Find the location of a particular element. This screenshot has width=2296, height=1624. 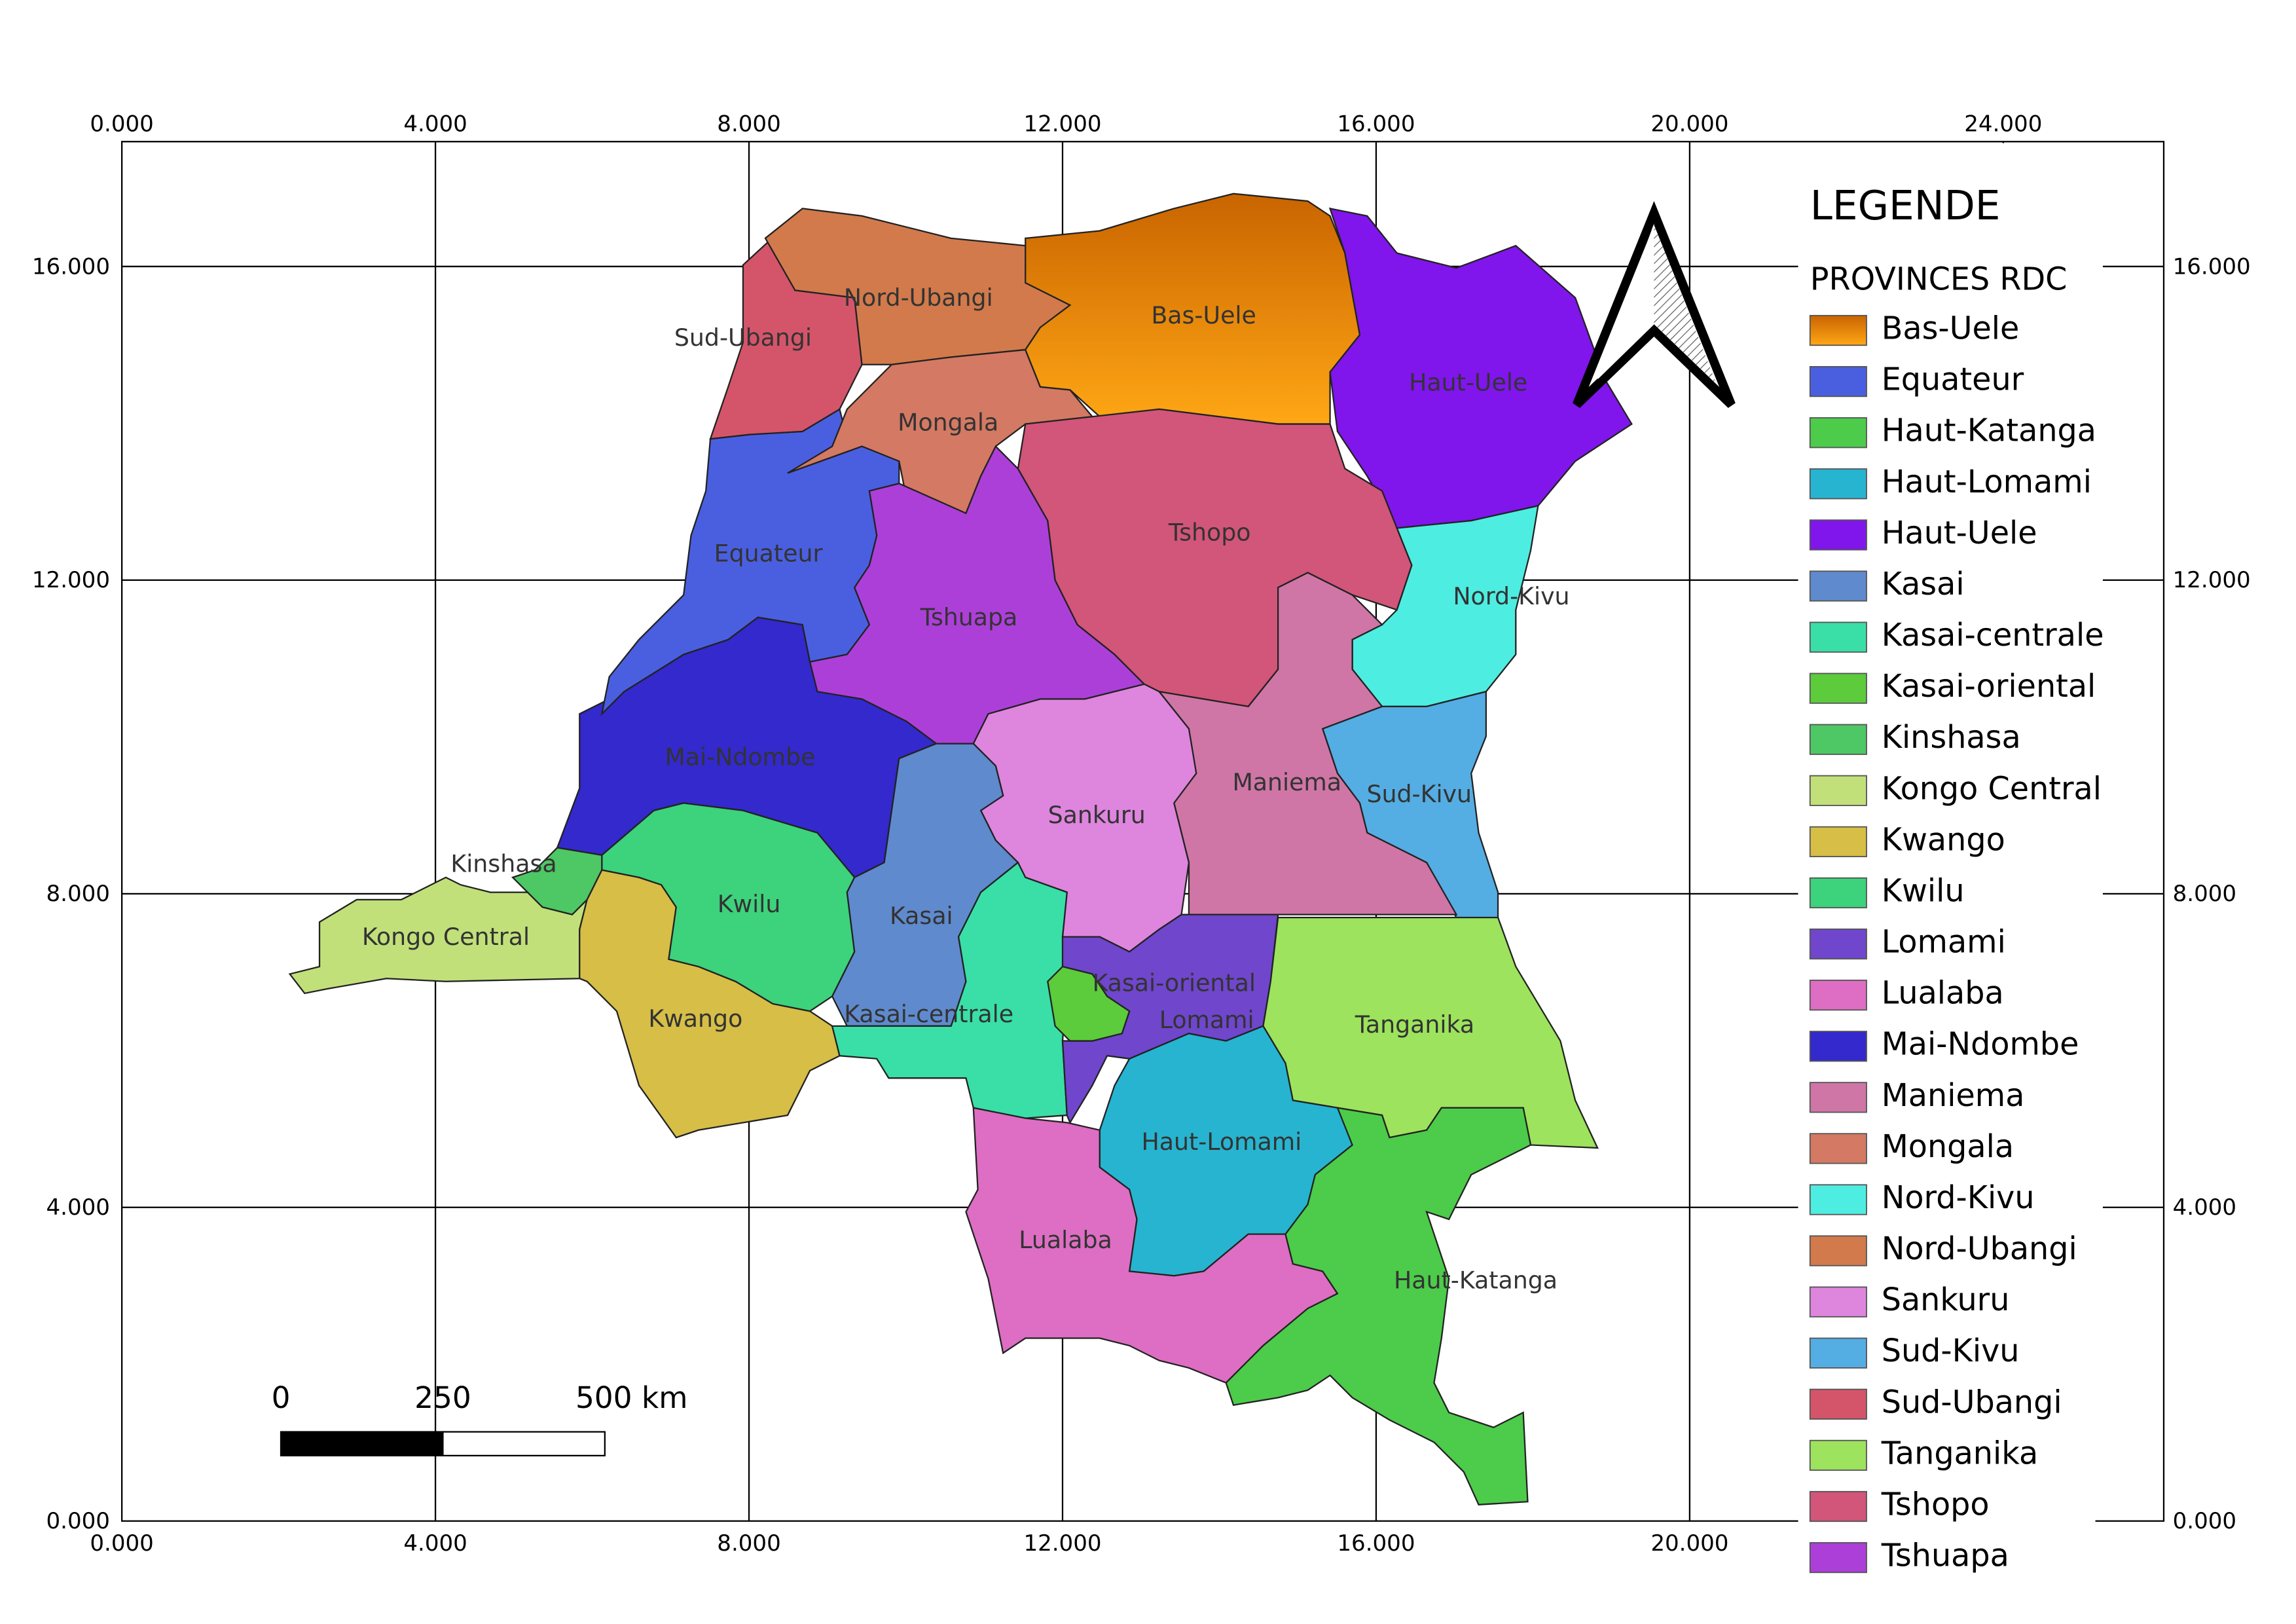

province-label: Haut-Uele is located at coordinates (1468, 382).